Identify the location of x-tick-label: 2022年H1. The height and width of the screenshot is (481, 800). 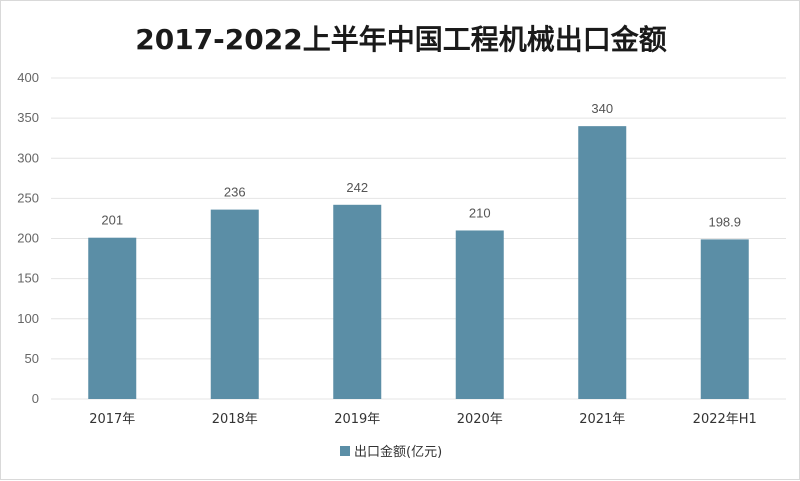
(725, 419).